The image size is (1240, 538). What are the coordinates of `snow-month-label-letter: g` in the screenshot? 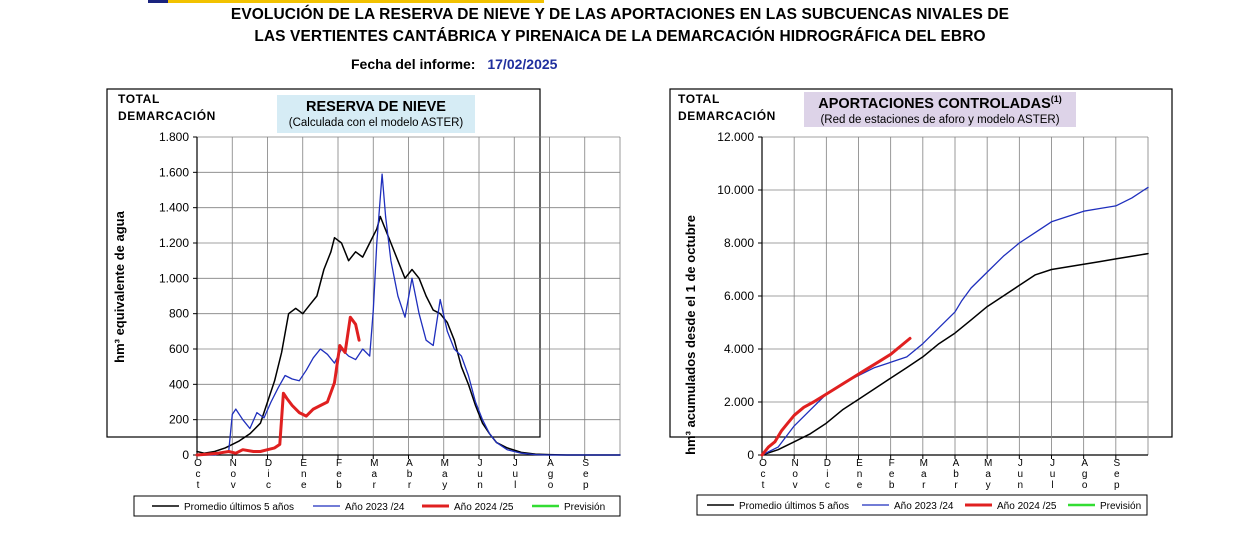 It's located at (551, 474).